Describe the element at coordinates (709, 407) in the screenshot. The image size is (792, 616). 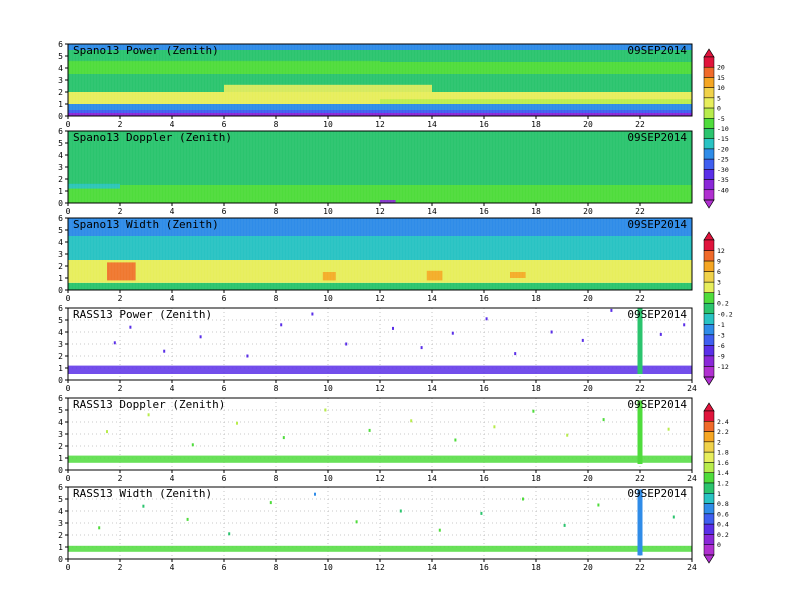
I see `colorbar-arrow-top` at that location.